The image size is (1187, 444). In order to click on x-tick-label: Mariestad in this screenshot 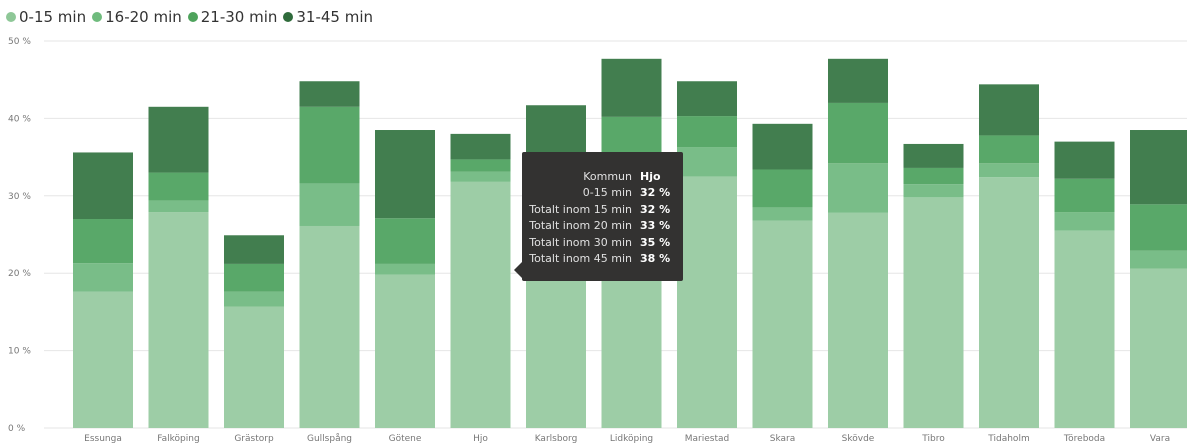, I will do `click(707, 439)`.